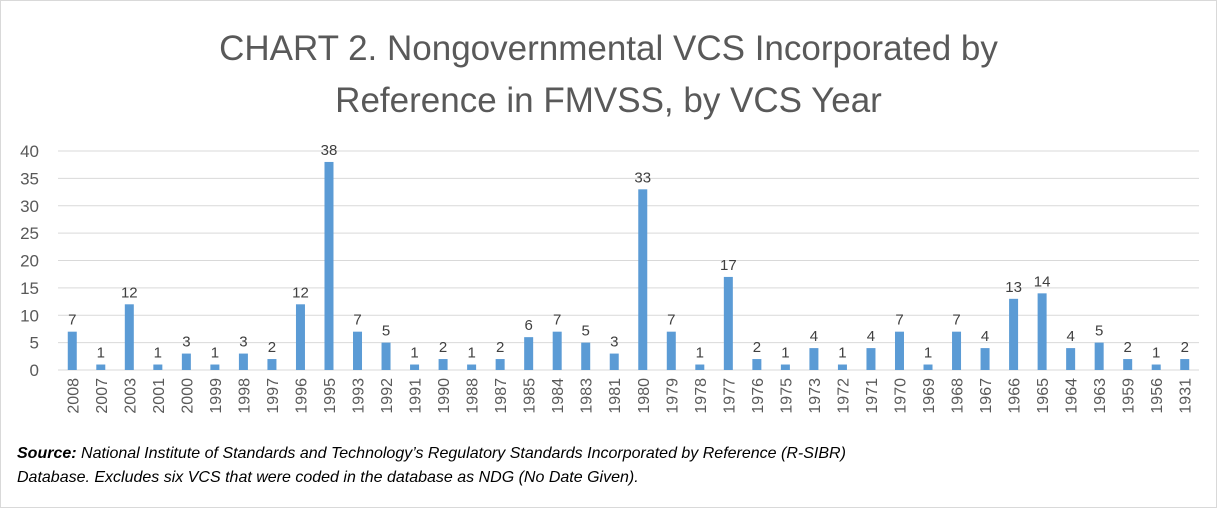 The width and height of the screenshot is (1217, 508). Describe the element at coordinates (986, 396) in the screenshot. I see `x-tick-label: 1967` at that location.